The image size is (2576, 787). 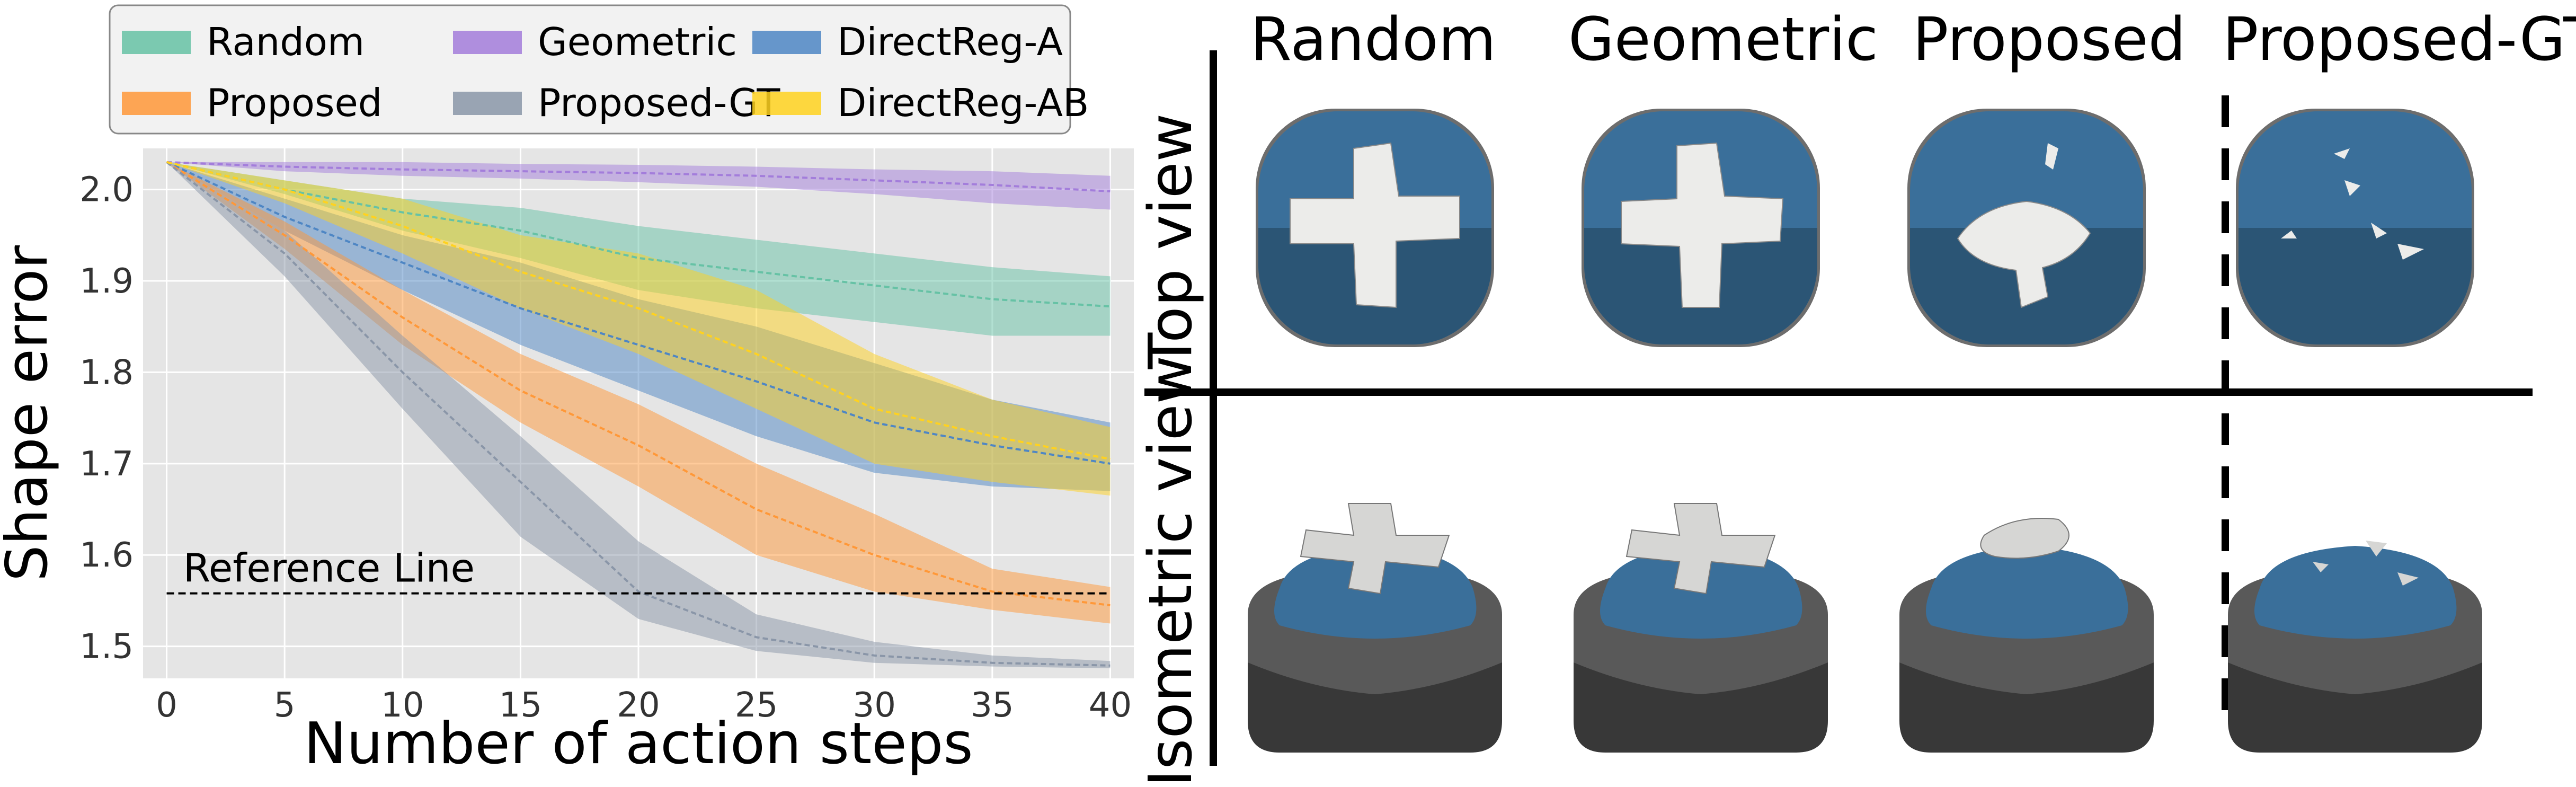 I want to click on legend-swatch-geometric, so click(x=487, y=42).